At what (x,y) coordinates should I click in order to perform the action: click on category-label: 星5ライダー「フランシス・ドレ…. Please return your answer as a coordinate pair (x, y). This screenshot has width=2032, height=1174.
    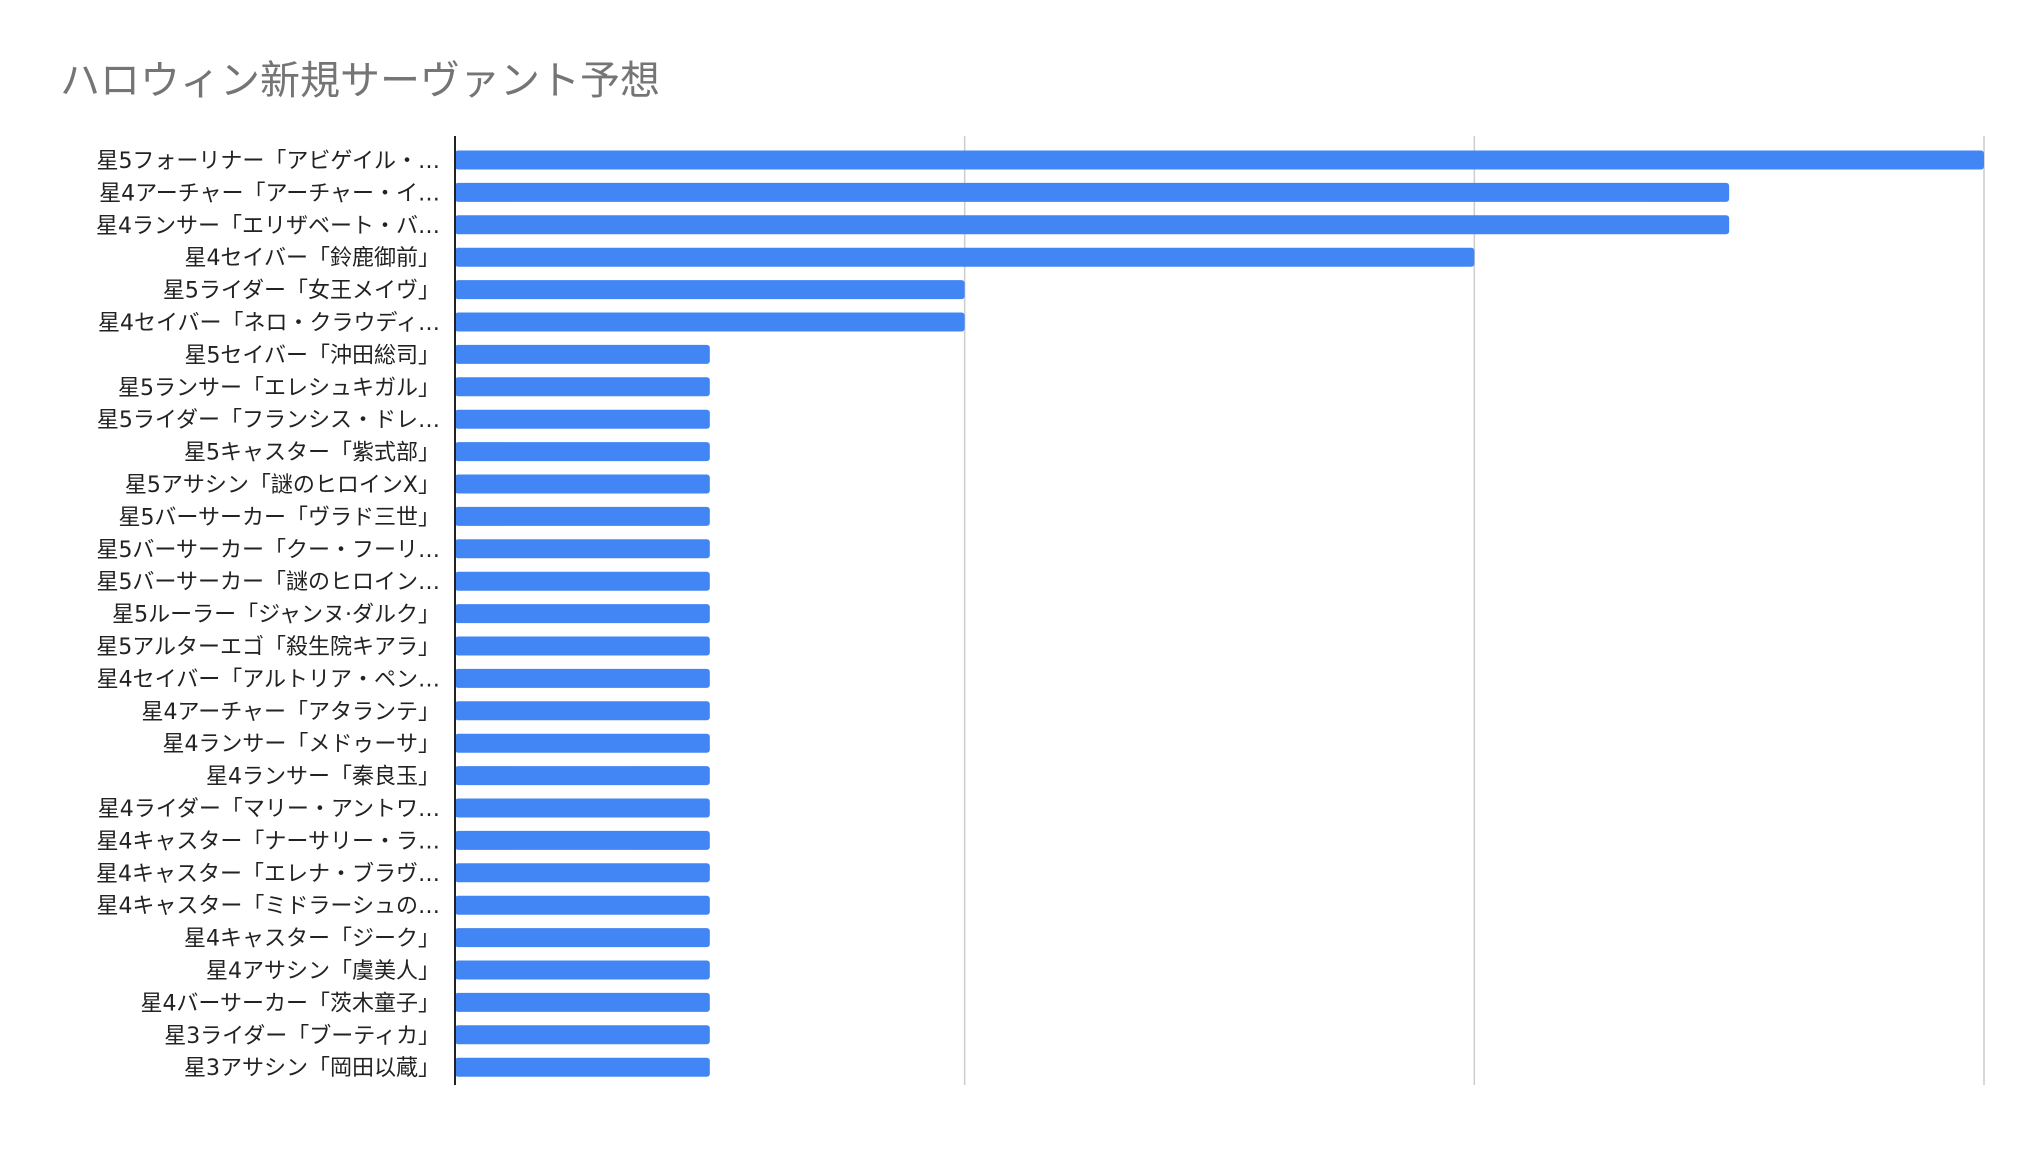
    Looking at the image, I should click on (268, 420).